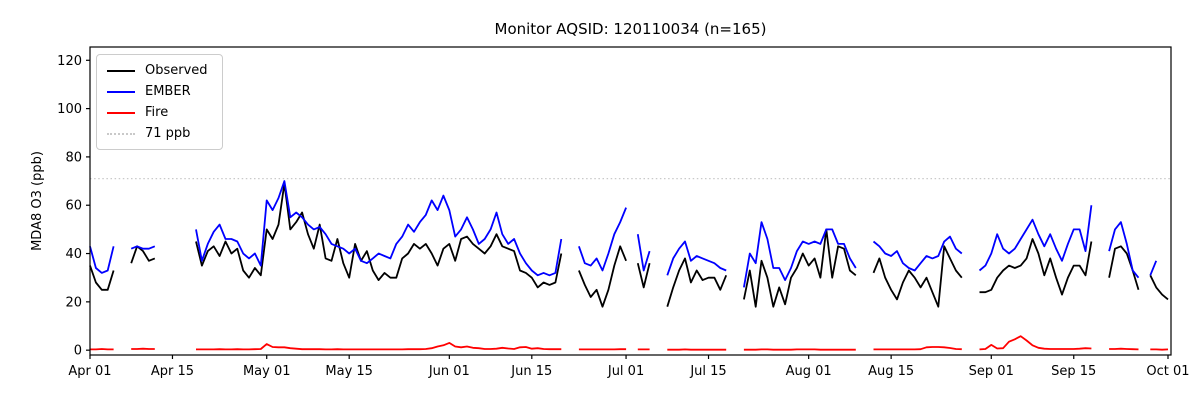 This screenshot has width=1200, height=400. Describe the element at coordinates (37, 201) in the screenshot. I see `y-axis-label: MDA8 O3 (ppb)` at that location.